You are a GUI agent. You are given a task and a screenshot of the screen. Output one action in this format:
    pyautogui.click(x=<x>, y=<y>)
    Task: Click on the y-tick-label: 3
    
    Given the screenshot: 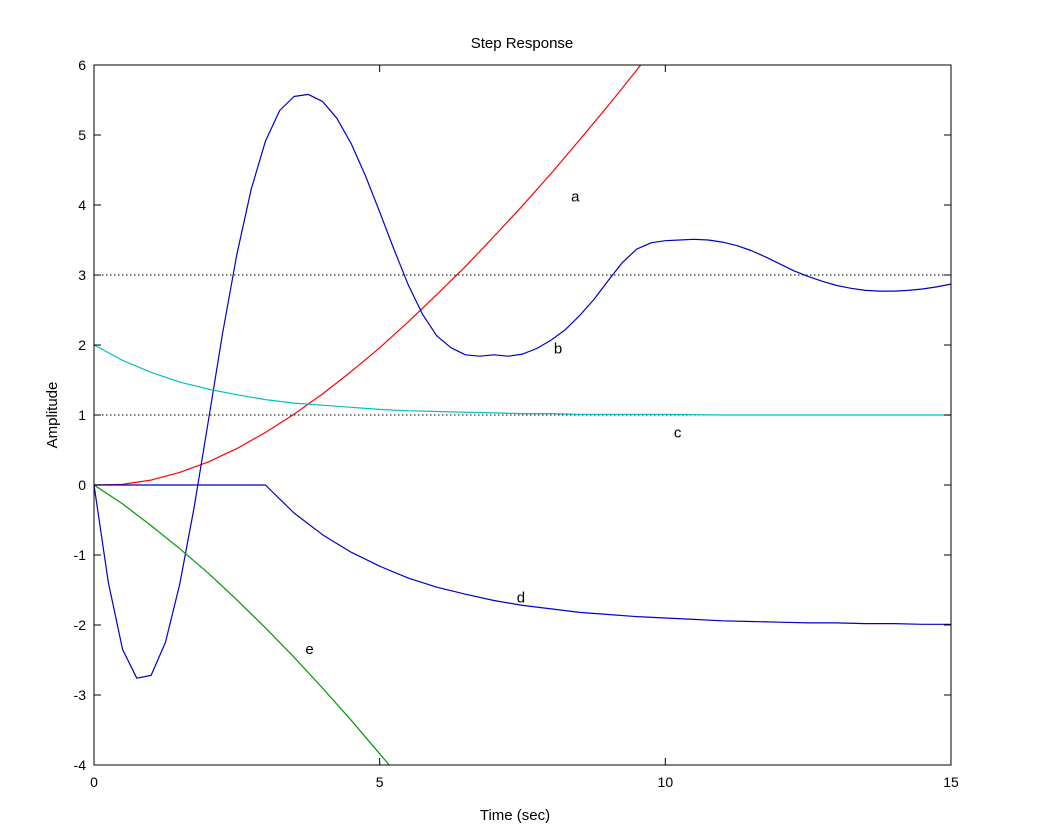 What is the action you would take?
    pyautogui.click(x=82, y=275)
    